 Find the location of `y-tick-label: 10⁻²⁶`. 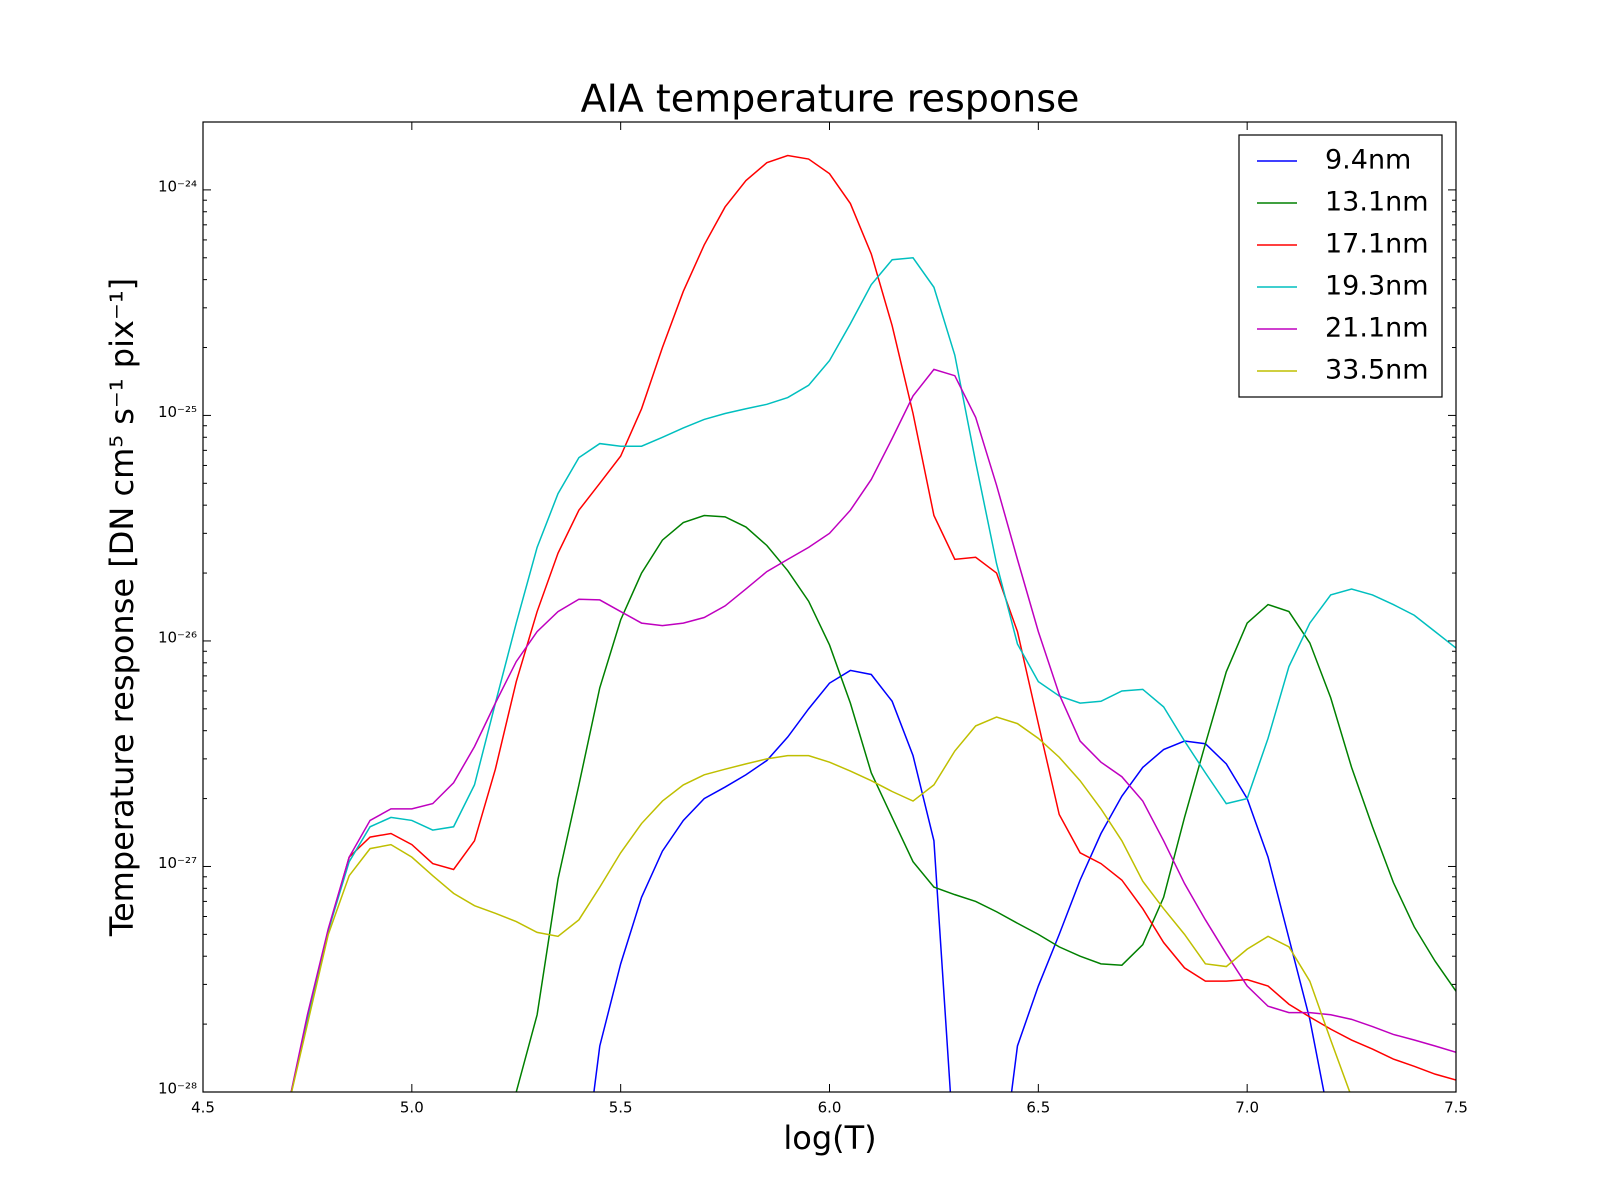

y-tick-label: 10⁻²⁶ is located at coordinates (177, 637).